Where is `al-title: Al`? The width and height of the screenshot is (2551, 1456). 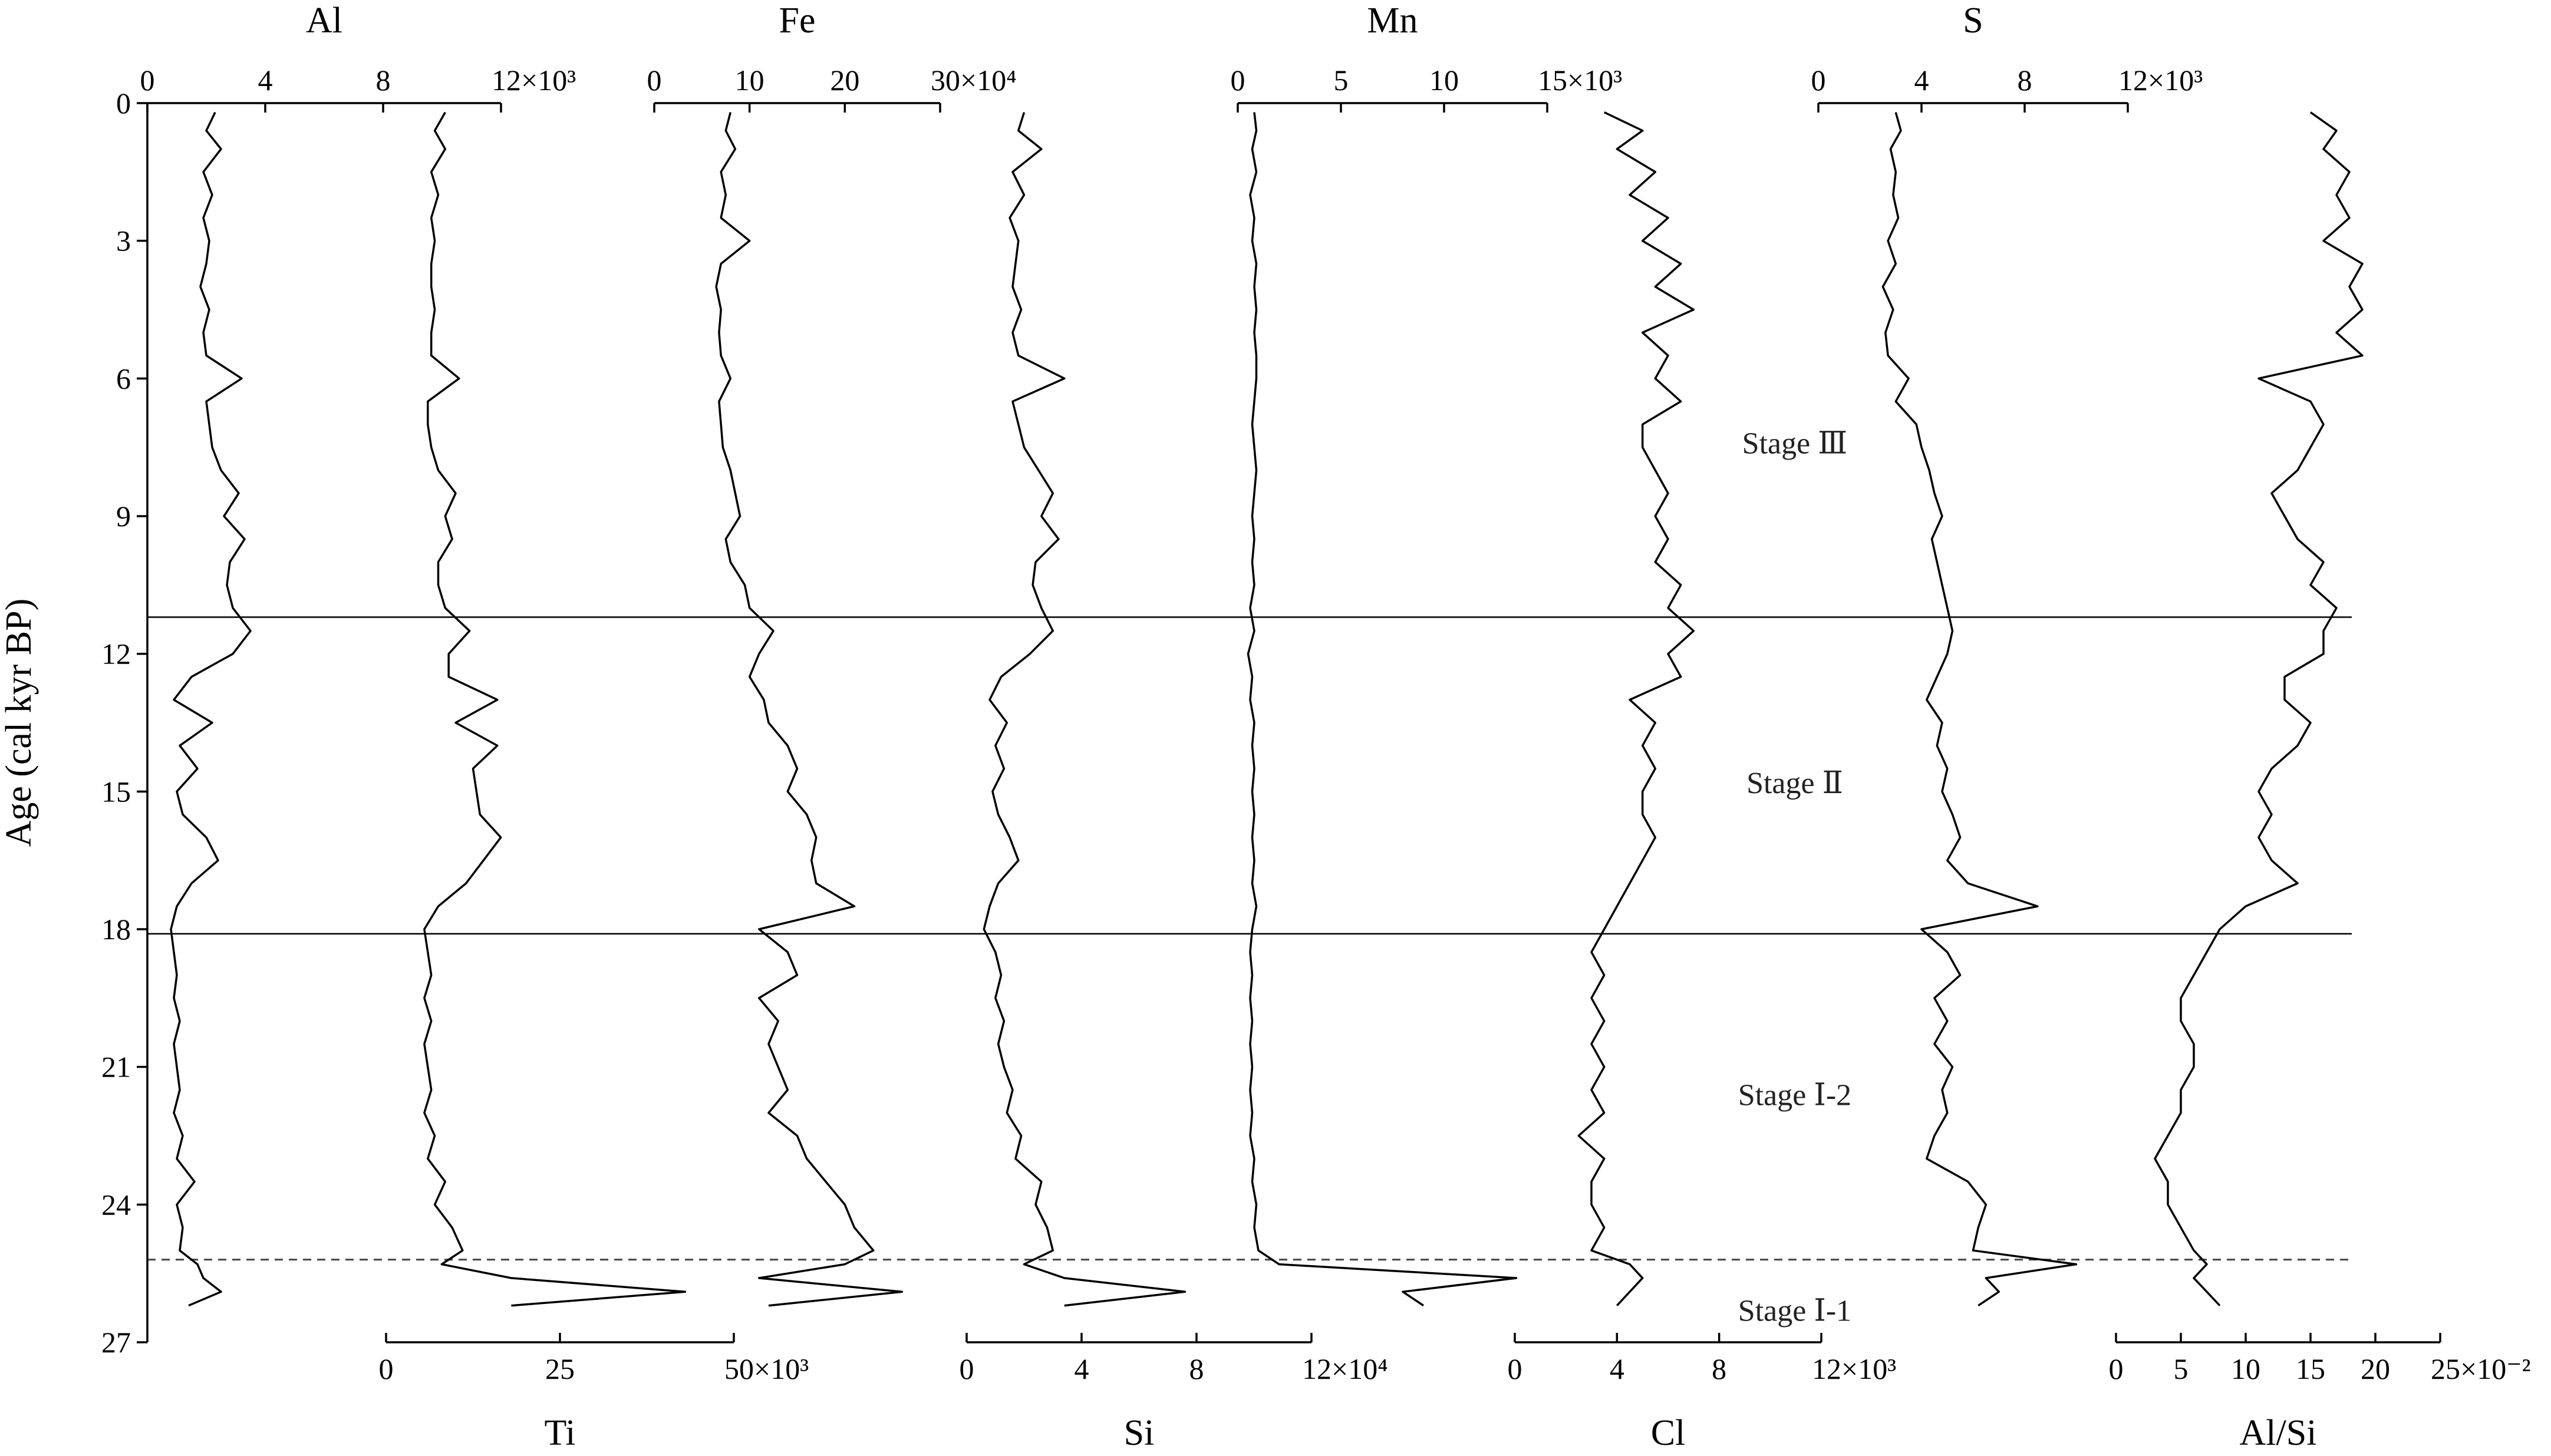
al-title: Al is located at coordinates (324, 21).